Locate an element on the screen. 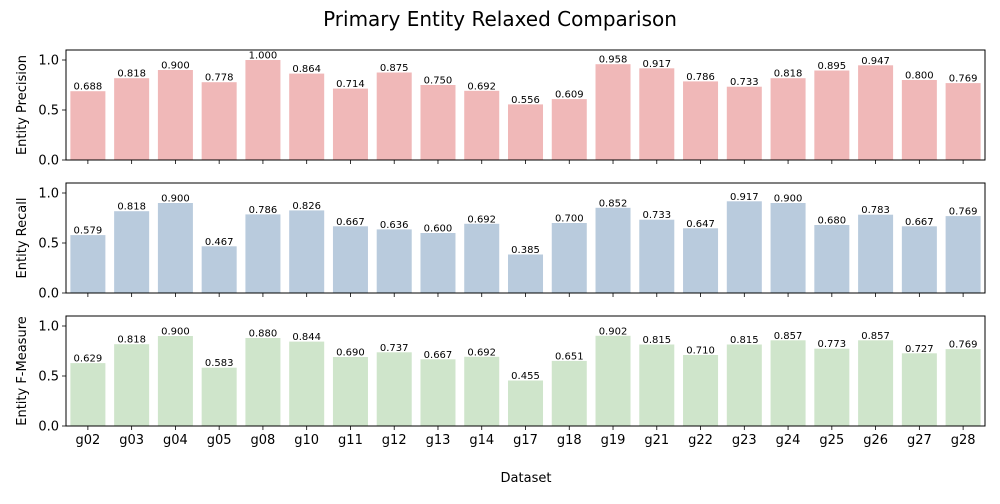 The height and width of the screenshot is (504, 1000). data-label: 0.857 is located at coordinates (875, 336).